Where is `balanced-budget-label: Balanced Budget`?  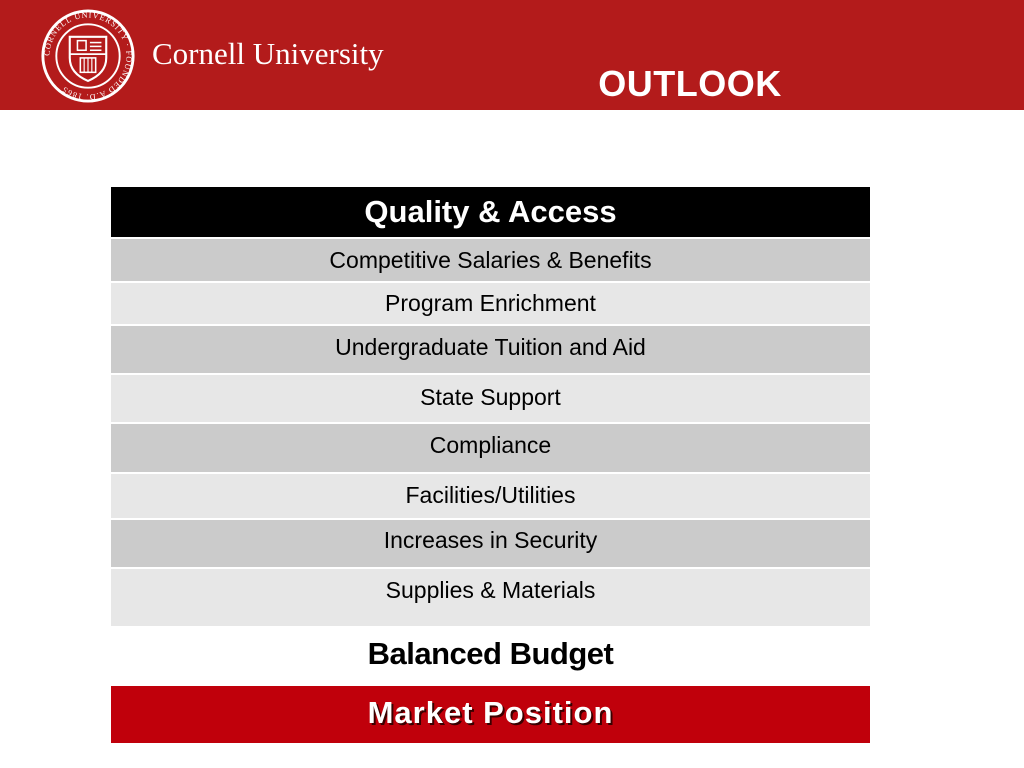 balanced-budget-label: Balanced Budget is located at coordinates (490, 653).